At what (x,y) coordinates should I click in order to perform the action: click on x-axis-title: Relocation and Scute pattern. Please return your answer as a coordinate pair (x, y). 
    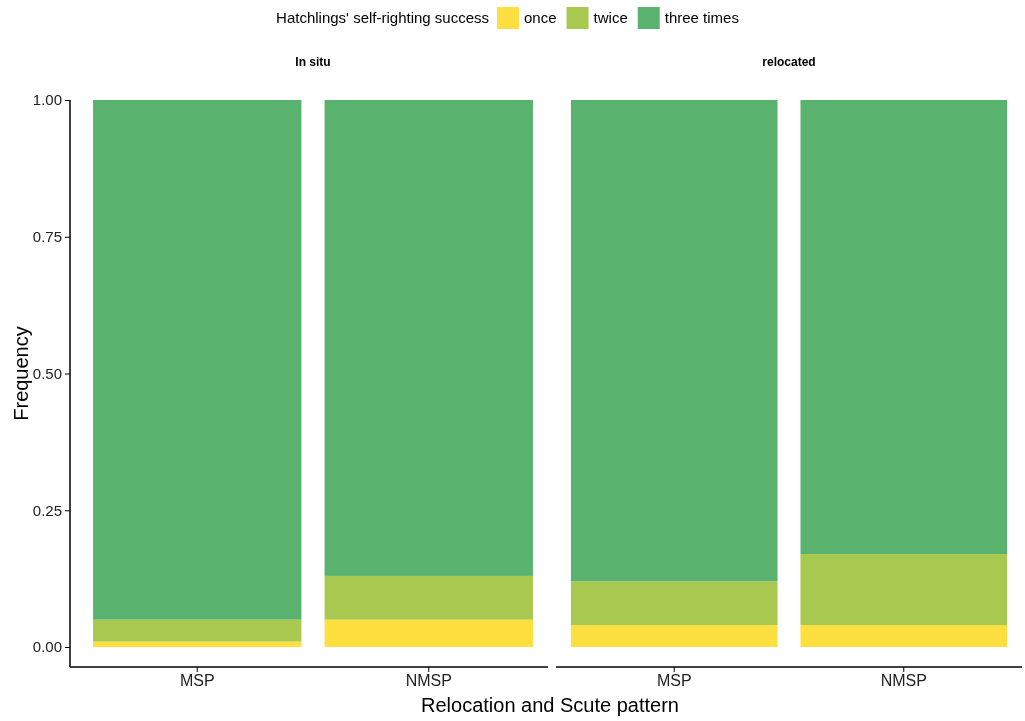
    Looking at the image, I should click on (550, 705).